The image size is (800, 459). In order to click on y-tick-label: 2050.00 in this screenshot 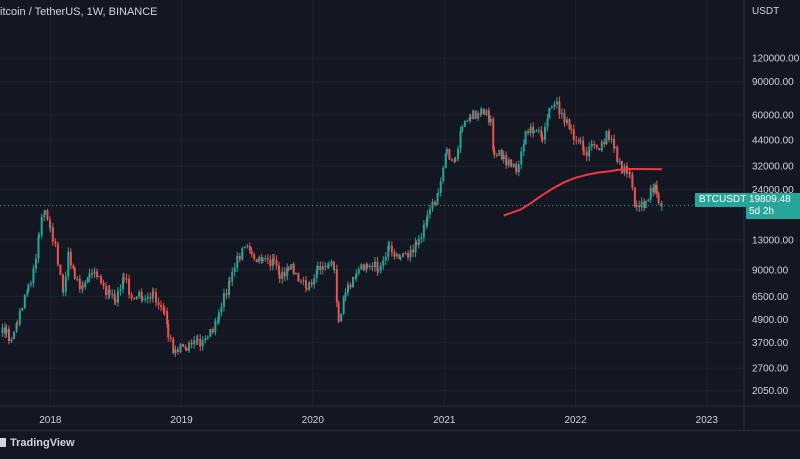, I will do `click(770, 391)`.